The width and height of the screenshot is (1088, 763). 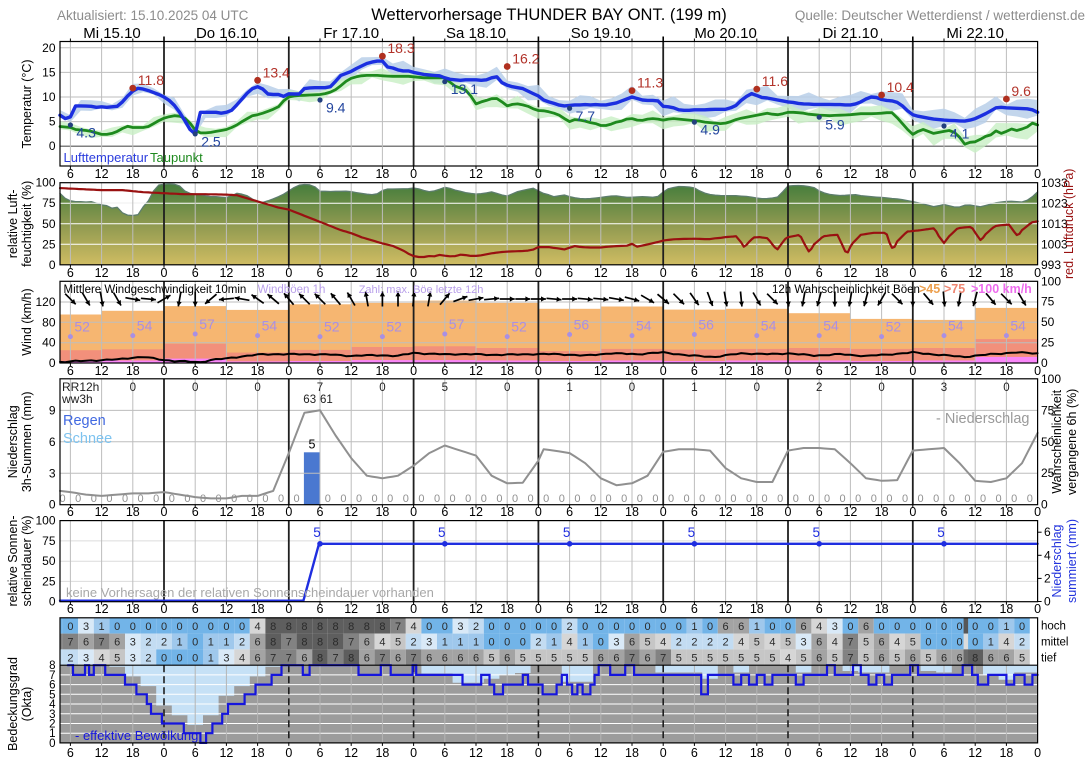 I want to click on svg-text: Mi 22.10, so click(x=975, y=33).